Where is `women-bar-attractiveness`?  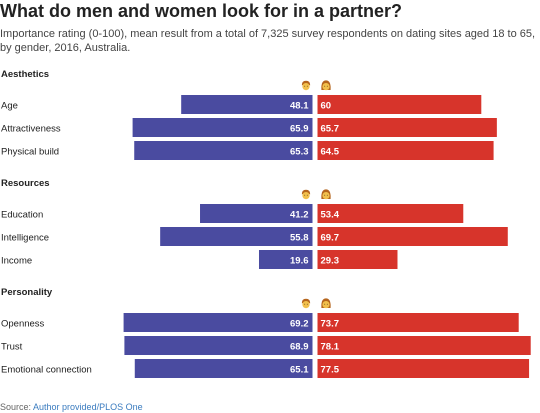 women-bar-attractiveness is located at coordinates (407, 127).